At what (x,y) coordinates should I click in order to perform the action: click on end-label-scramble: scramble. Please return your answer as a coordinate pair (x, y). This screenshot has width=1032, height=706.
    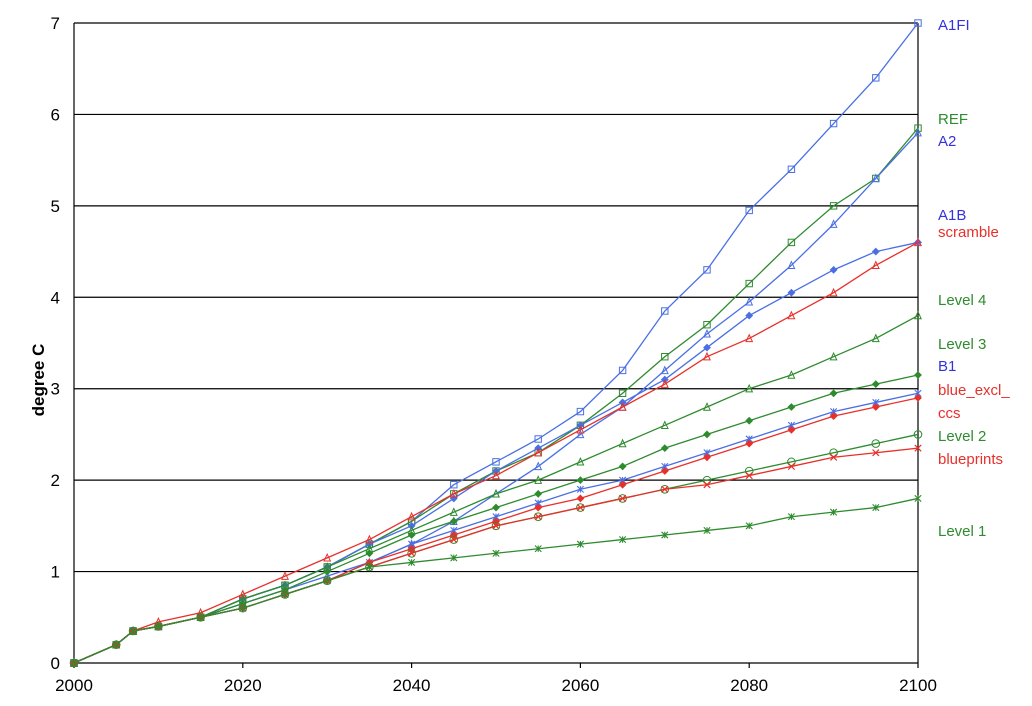
    Looking at the image, I should click on (968, 232).